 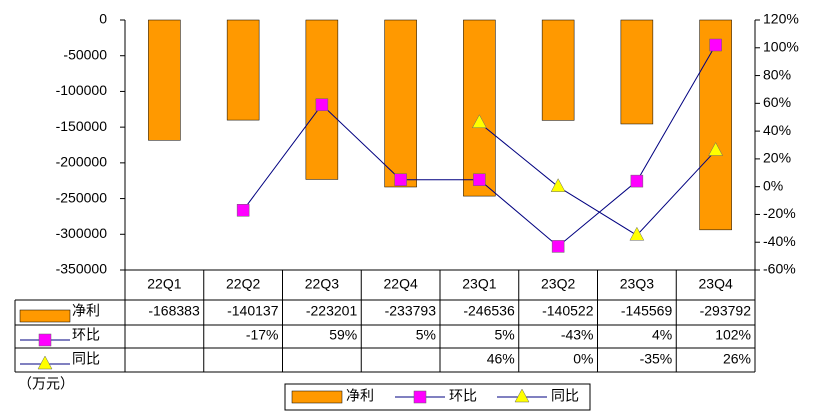 I want to click on x-tick-label: 22Q4, so click(x=401, y=284).